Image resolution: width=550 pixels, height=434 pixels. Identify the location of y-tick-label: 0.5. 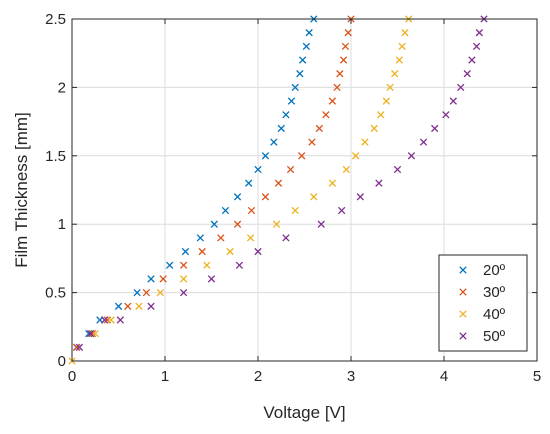
(55, 293).